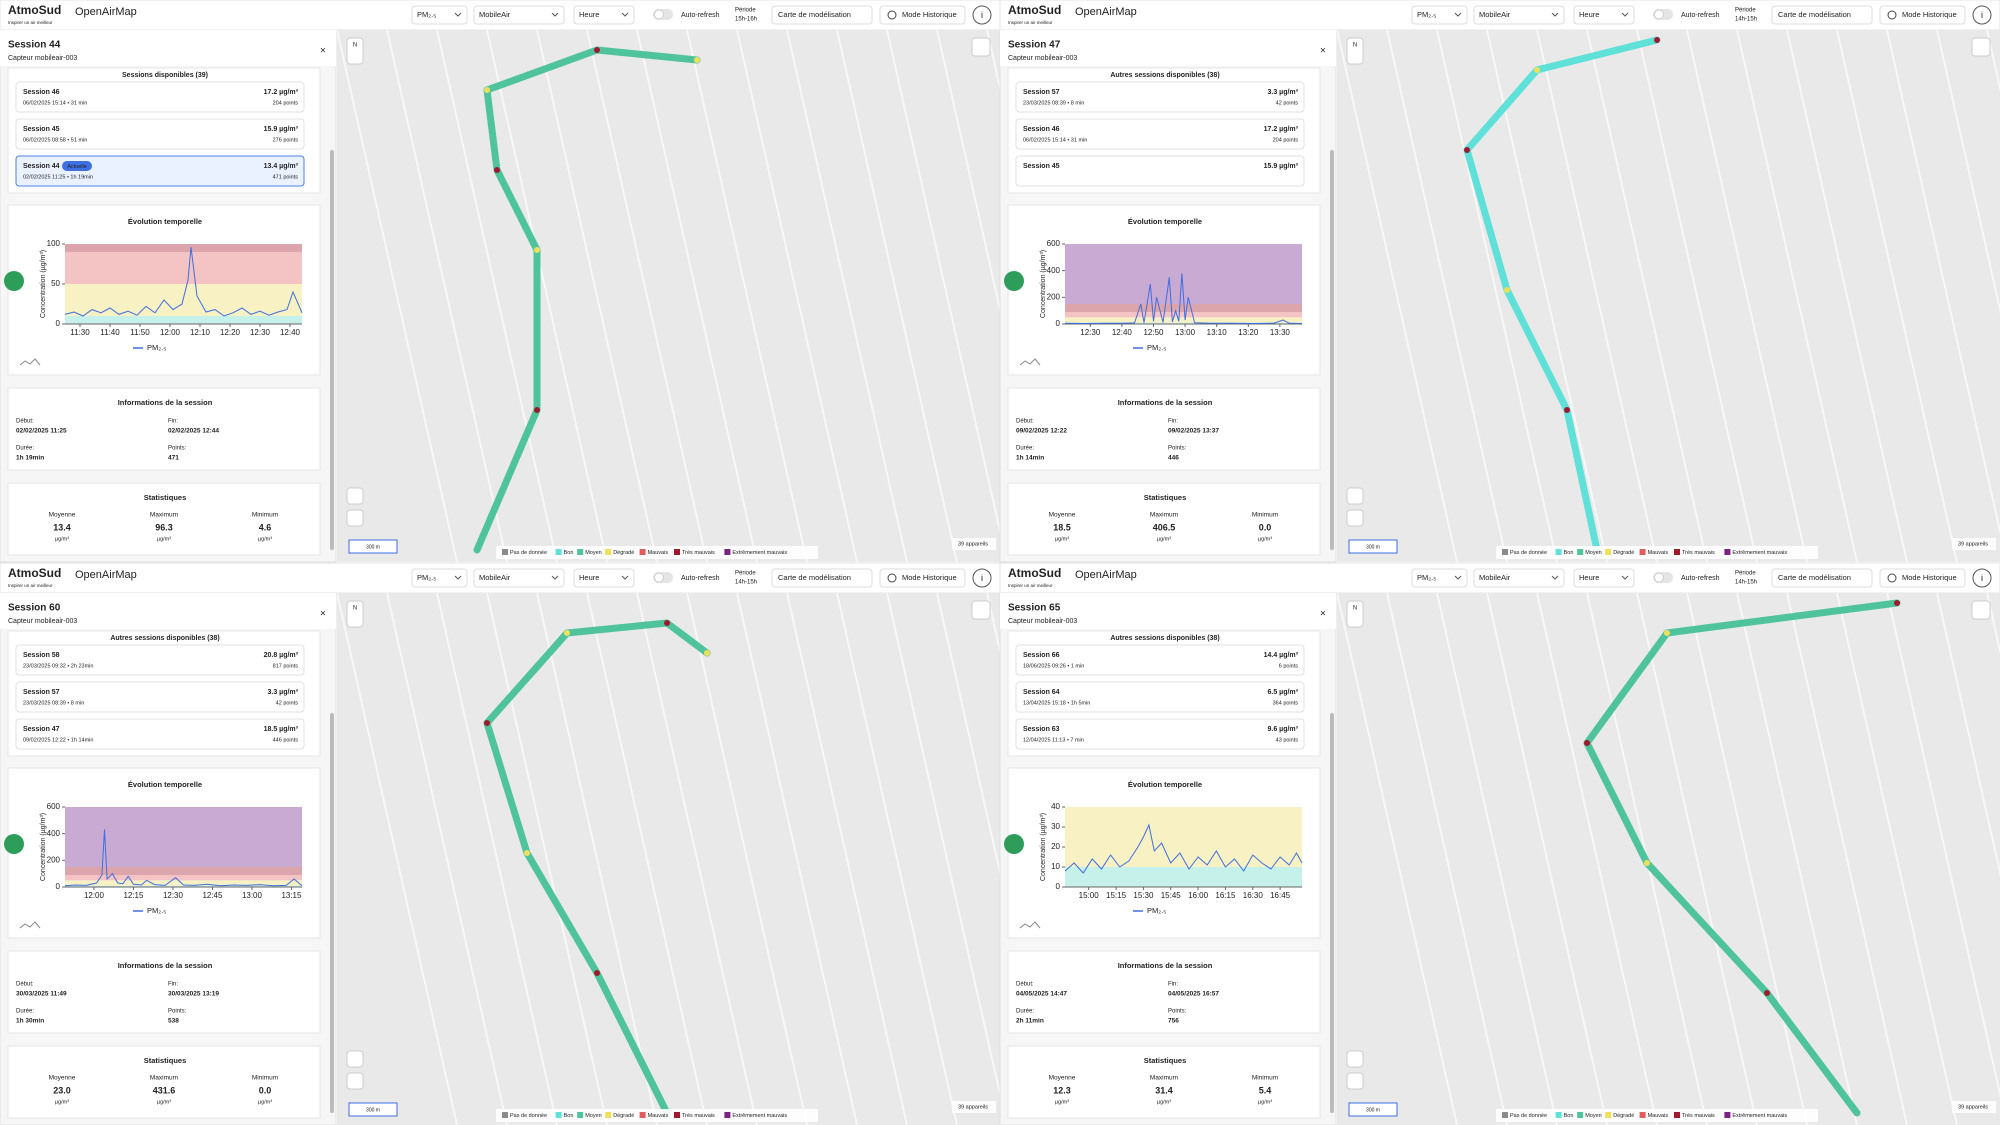 Image resolution: width=2000 pixels, height=1125 pixels. I want to click on info-label: Début:, so click(1025, 422).